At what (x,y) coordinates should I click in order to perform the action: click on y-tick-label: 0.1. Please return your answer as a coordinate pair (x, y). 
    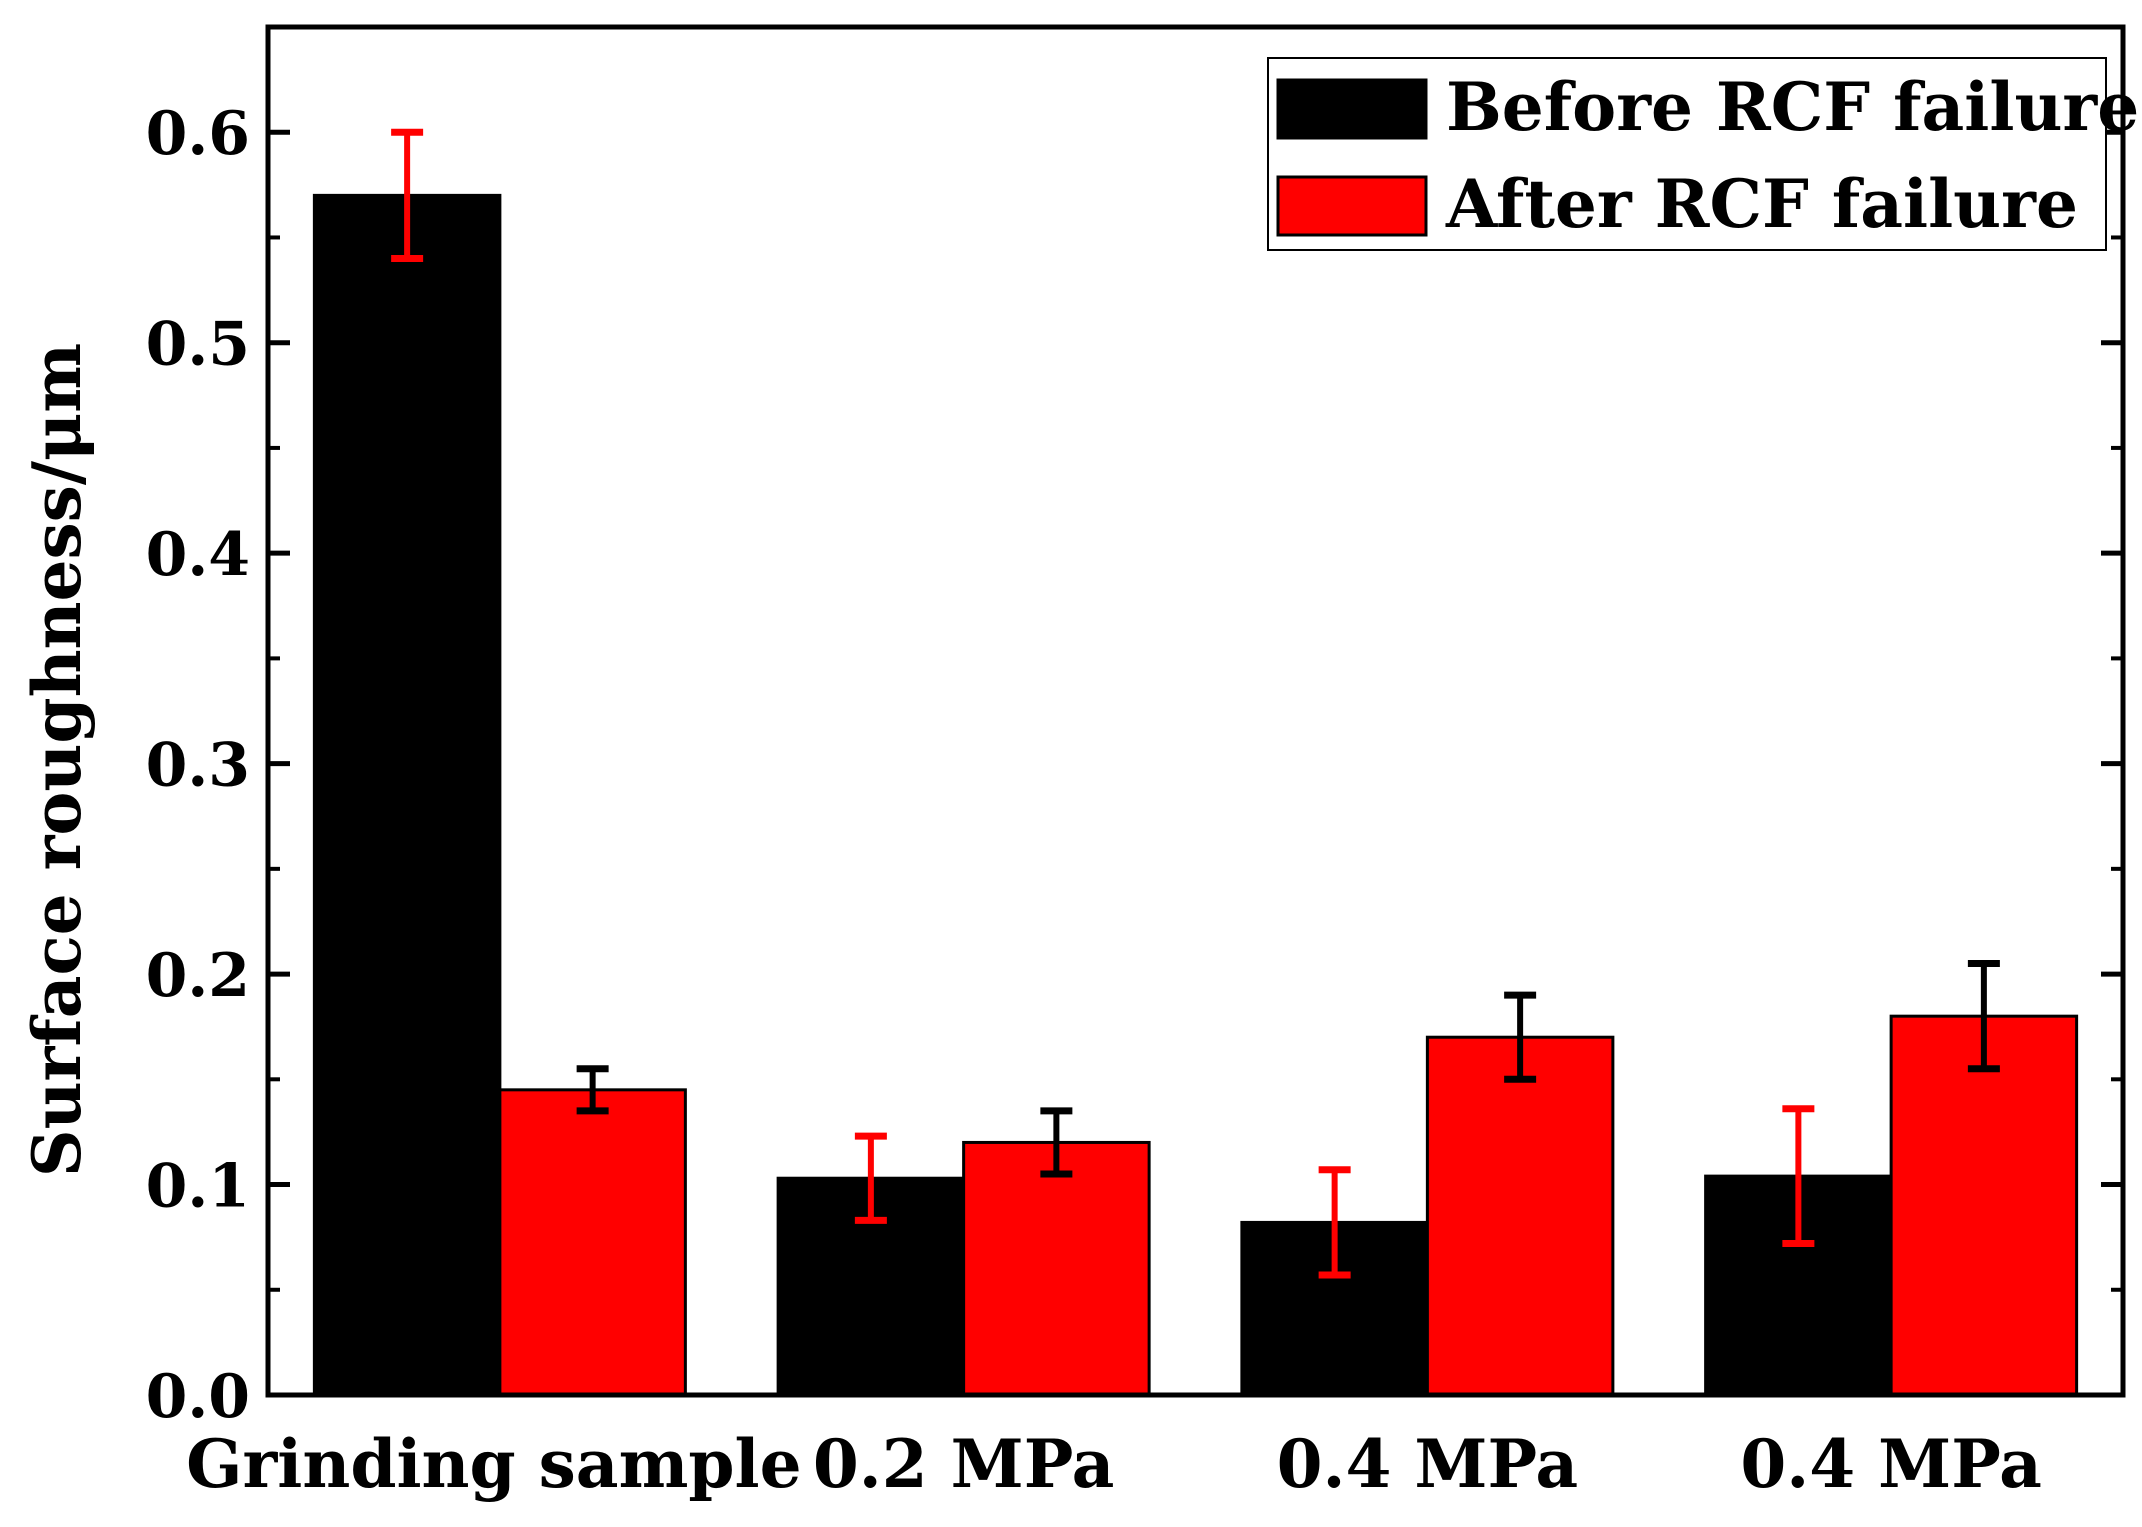
    Looking at the image, I should click on (198, 1187).